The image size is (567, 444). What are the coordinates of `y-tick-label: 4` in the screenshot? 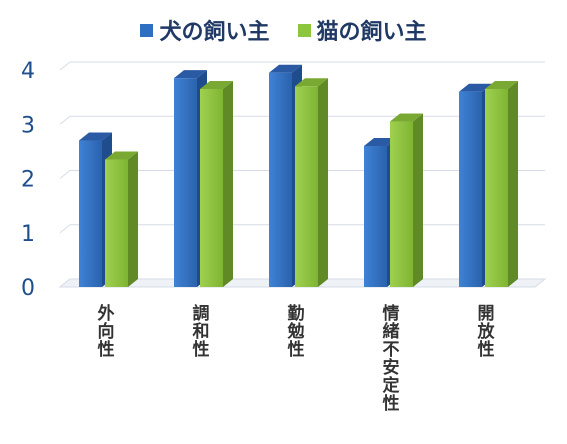 It's located at (28, 71).